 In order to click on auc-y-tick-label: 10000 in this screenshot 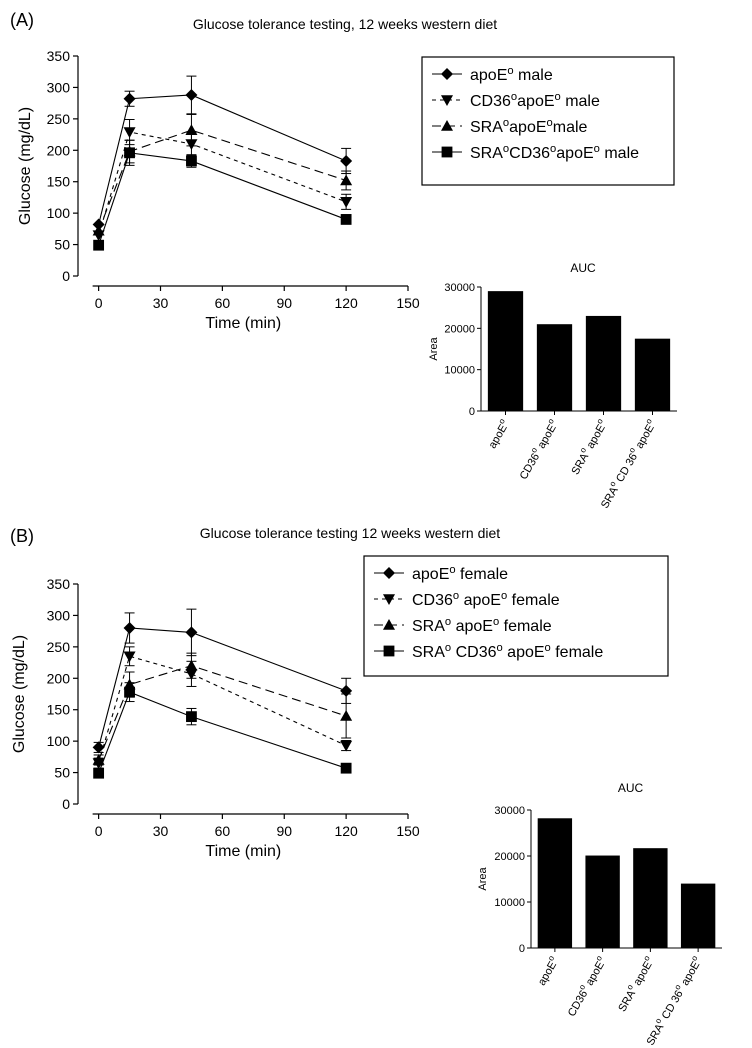, I will do `click(509, 903)`.